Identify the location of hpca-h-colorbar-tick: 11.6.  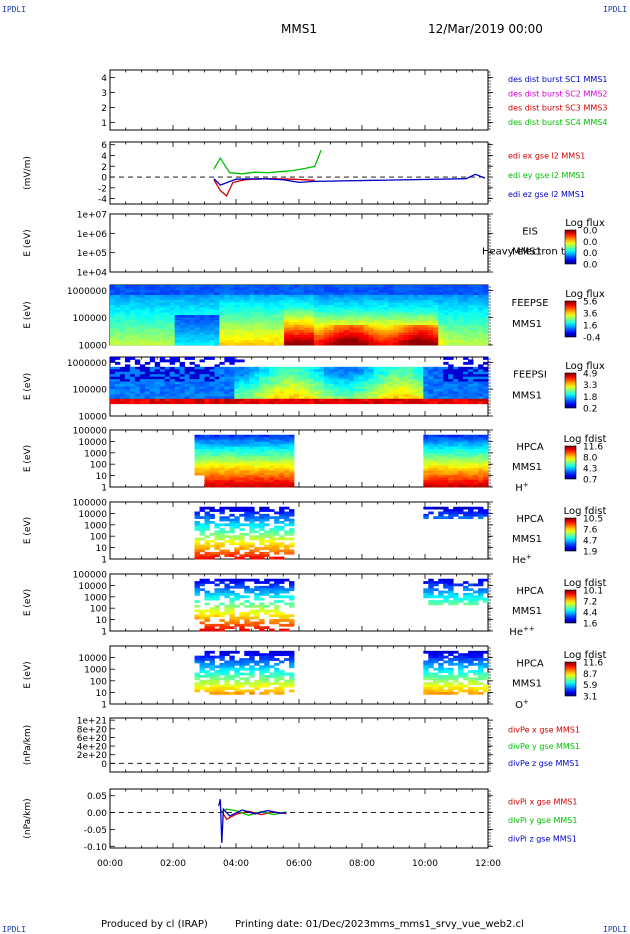
(593, 448).